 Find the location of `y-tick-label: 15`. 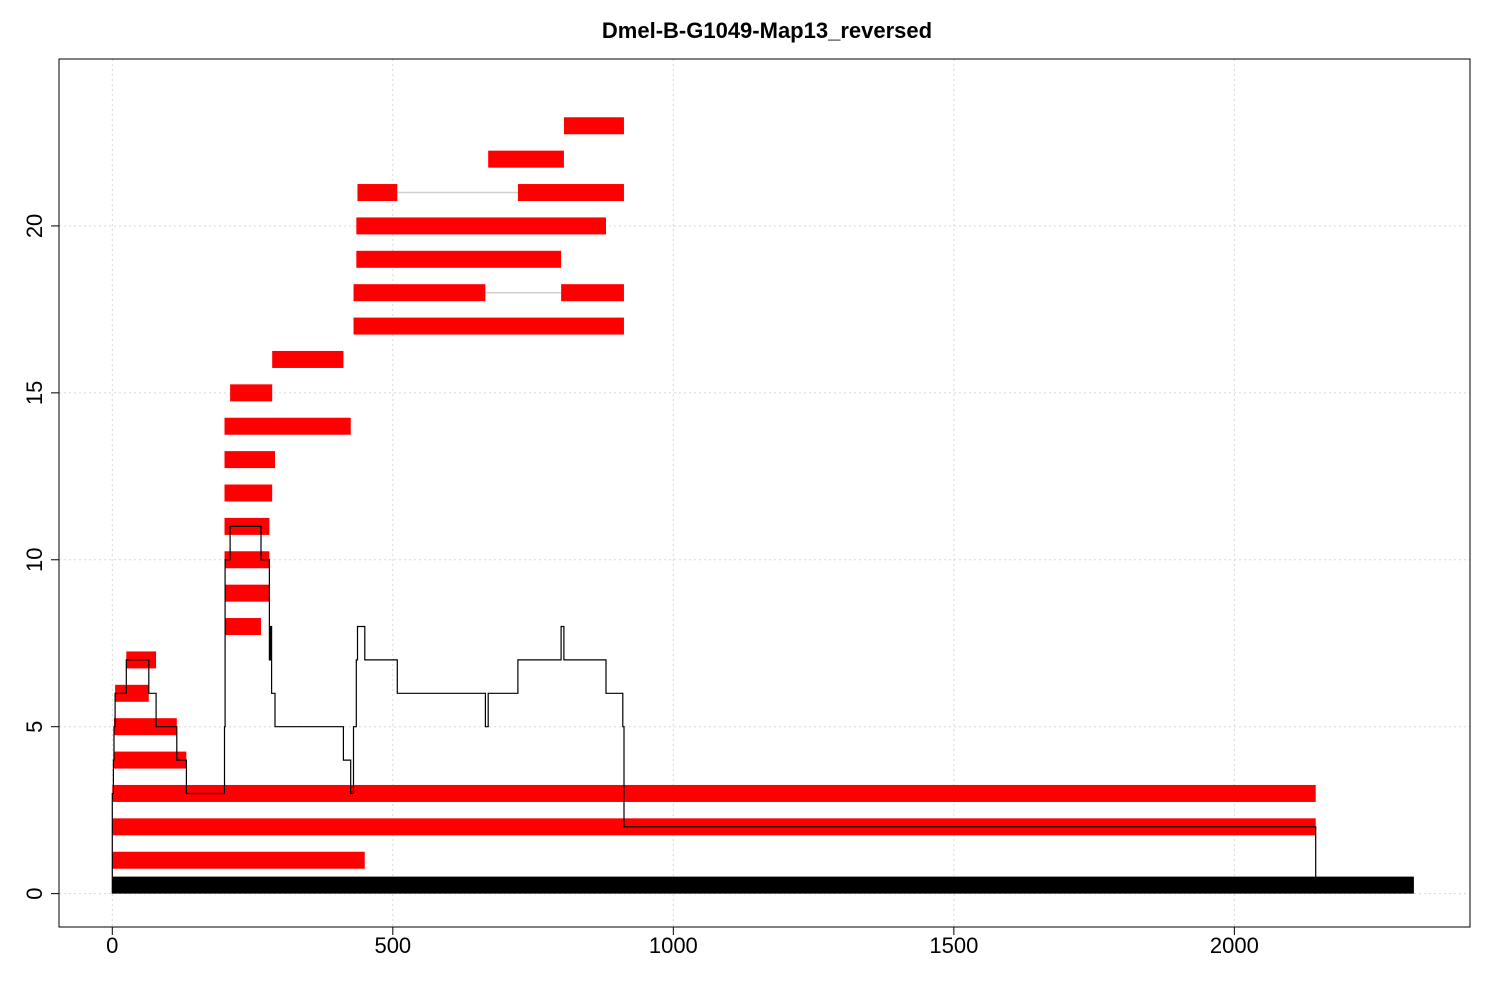

y-tick-label: 15 is located at coordinates (34, 393).